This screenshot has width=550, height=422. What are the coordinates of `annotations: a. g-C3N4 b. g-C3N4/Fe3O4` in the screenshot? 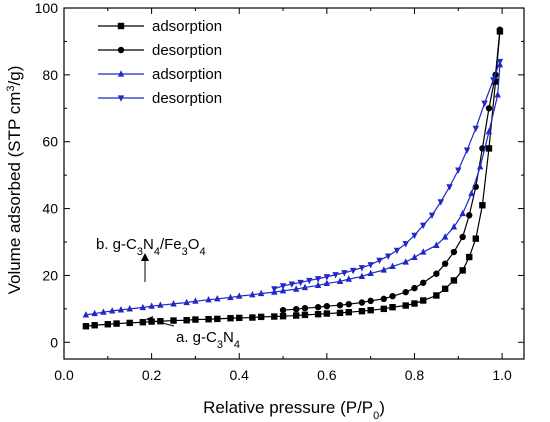 It's located at (168, 293).